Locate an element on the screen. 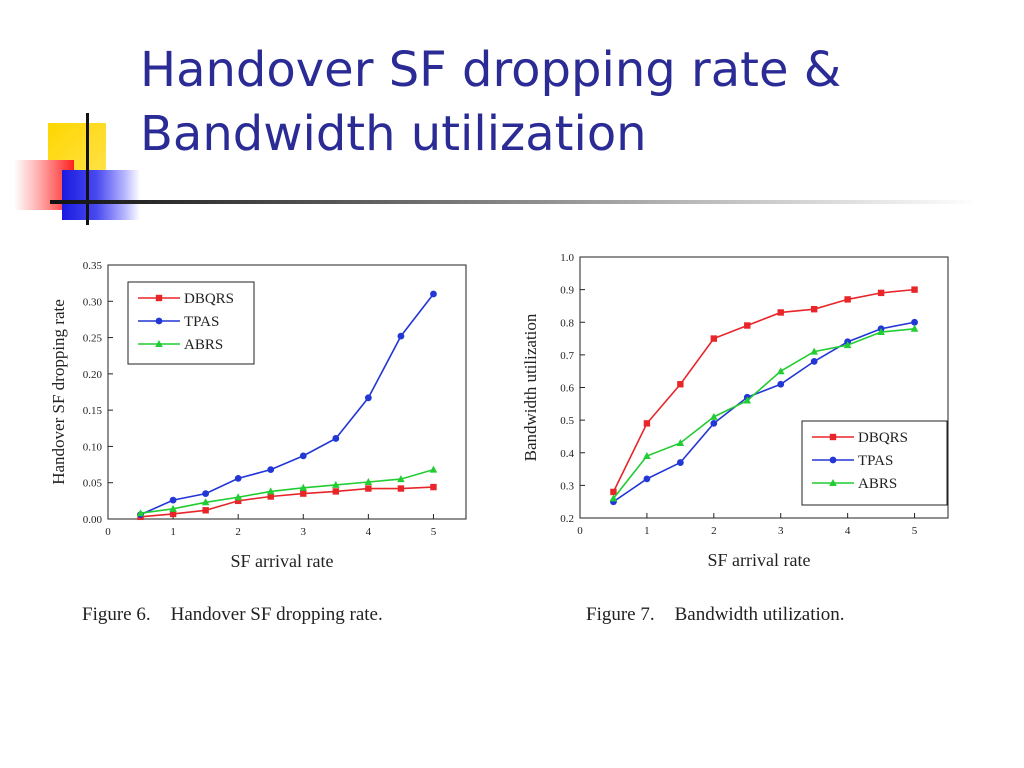 The width and height of the screenshot is (1024, 768). decor-vertical-line is located at coordinates (87, 169).